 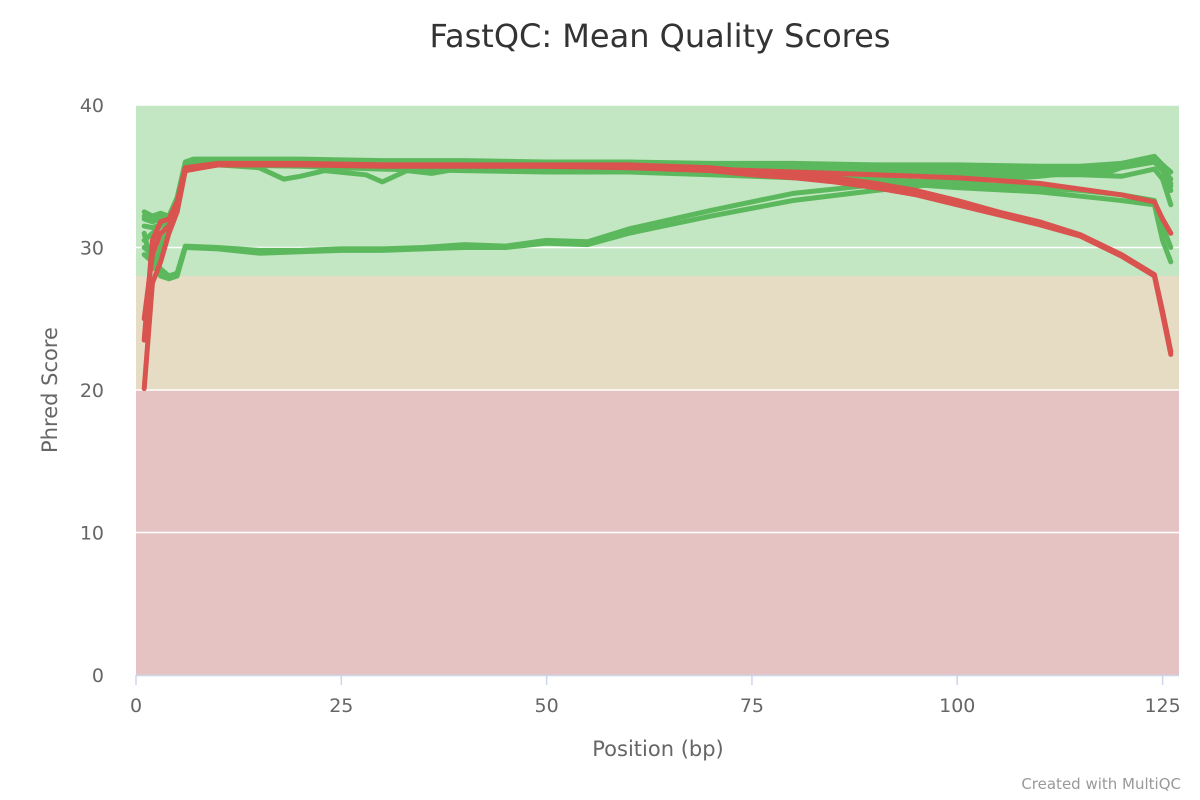 I want to click on x-tick-label: 75, so click(x=752, y=706).